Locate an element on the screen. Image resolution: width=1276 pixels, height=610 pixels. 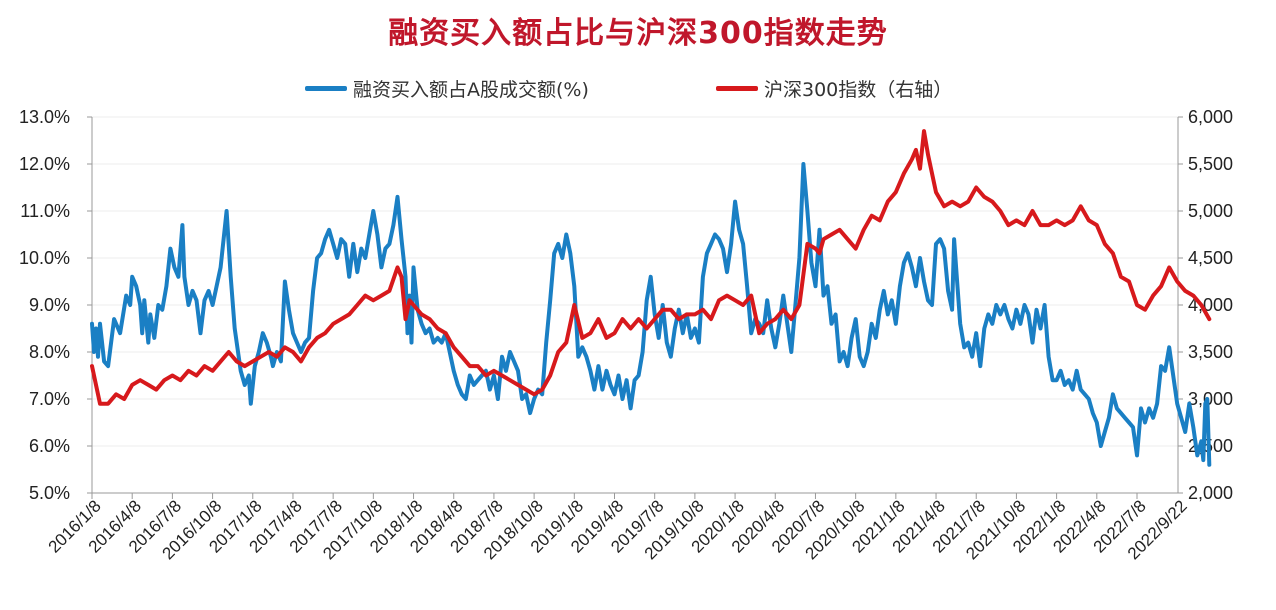
legend-item-margin-ratio: 融资买入额占A股成交额(%) is located at coordinates (447, 88).